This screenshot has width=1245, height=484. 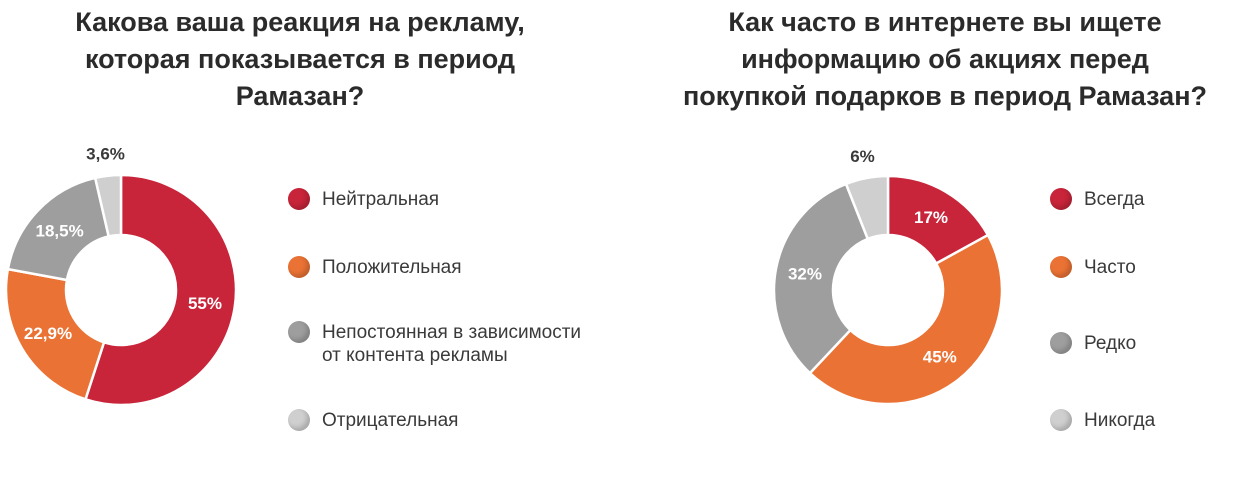 I want to click on legend-label-line: Положительная, so click(x=392, y=267).